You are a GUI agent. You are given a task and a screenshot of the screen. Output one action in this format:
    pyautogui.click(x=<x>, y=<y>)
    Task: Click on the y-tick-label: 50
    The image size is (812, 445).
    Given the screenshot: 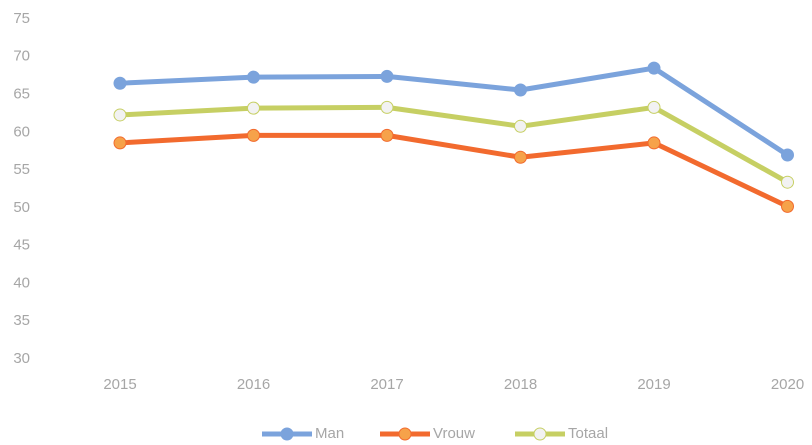 What is the action you would take?
    pyautogui.click(x=21, y=207)
    